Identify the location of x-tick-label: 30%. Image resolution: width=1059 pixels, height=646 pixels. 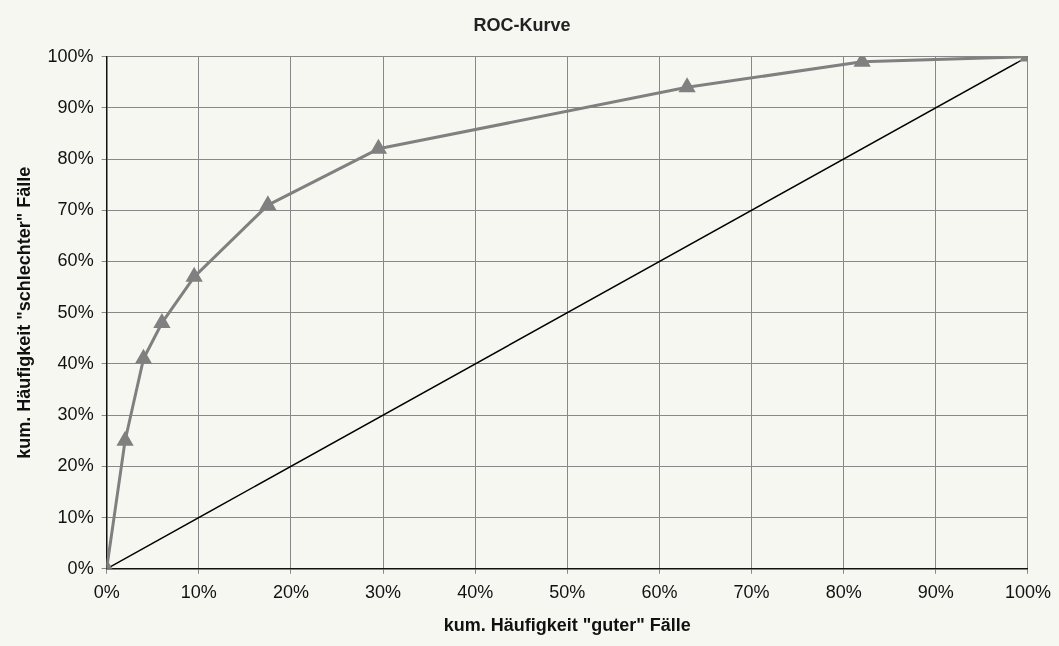
(383, 591).